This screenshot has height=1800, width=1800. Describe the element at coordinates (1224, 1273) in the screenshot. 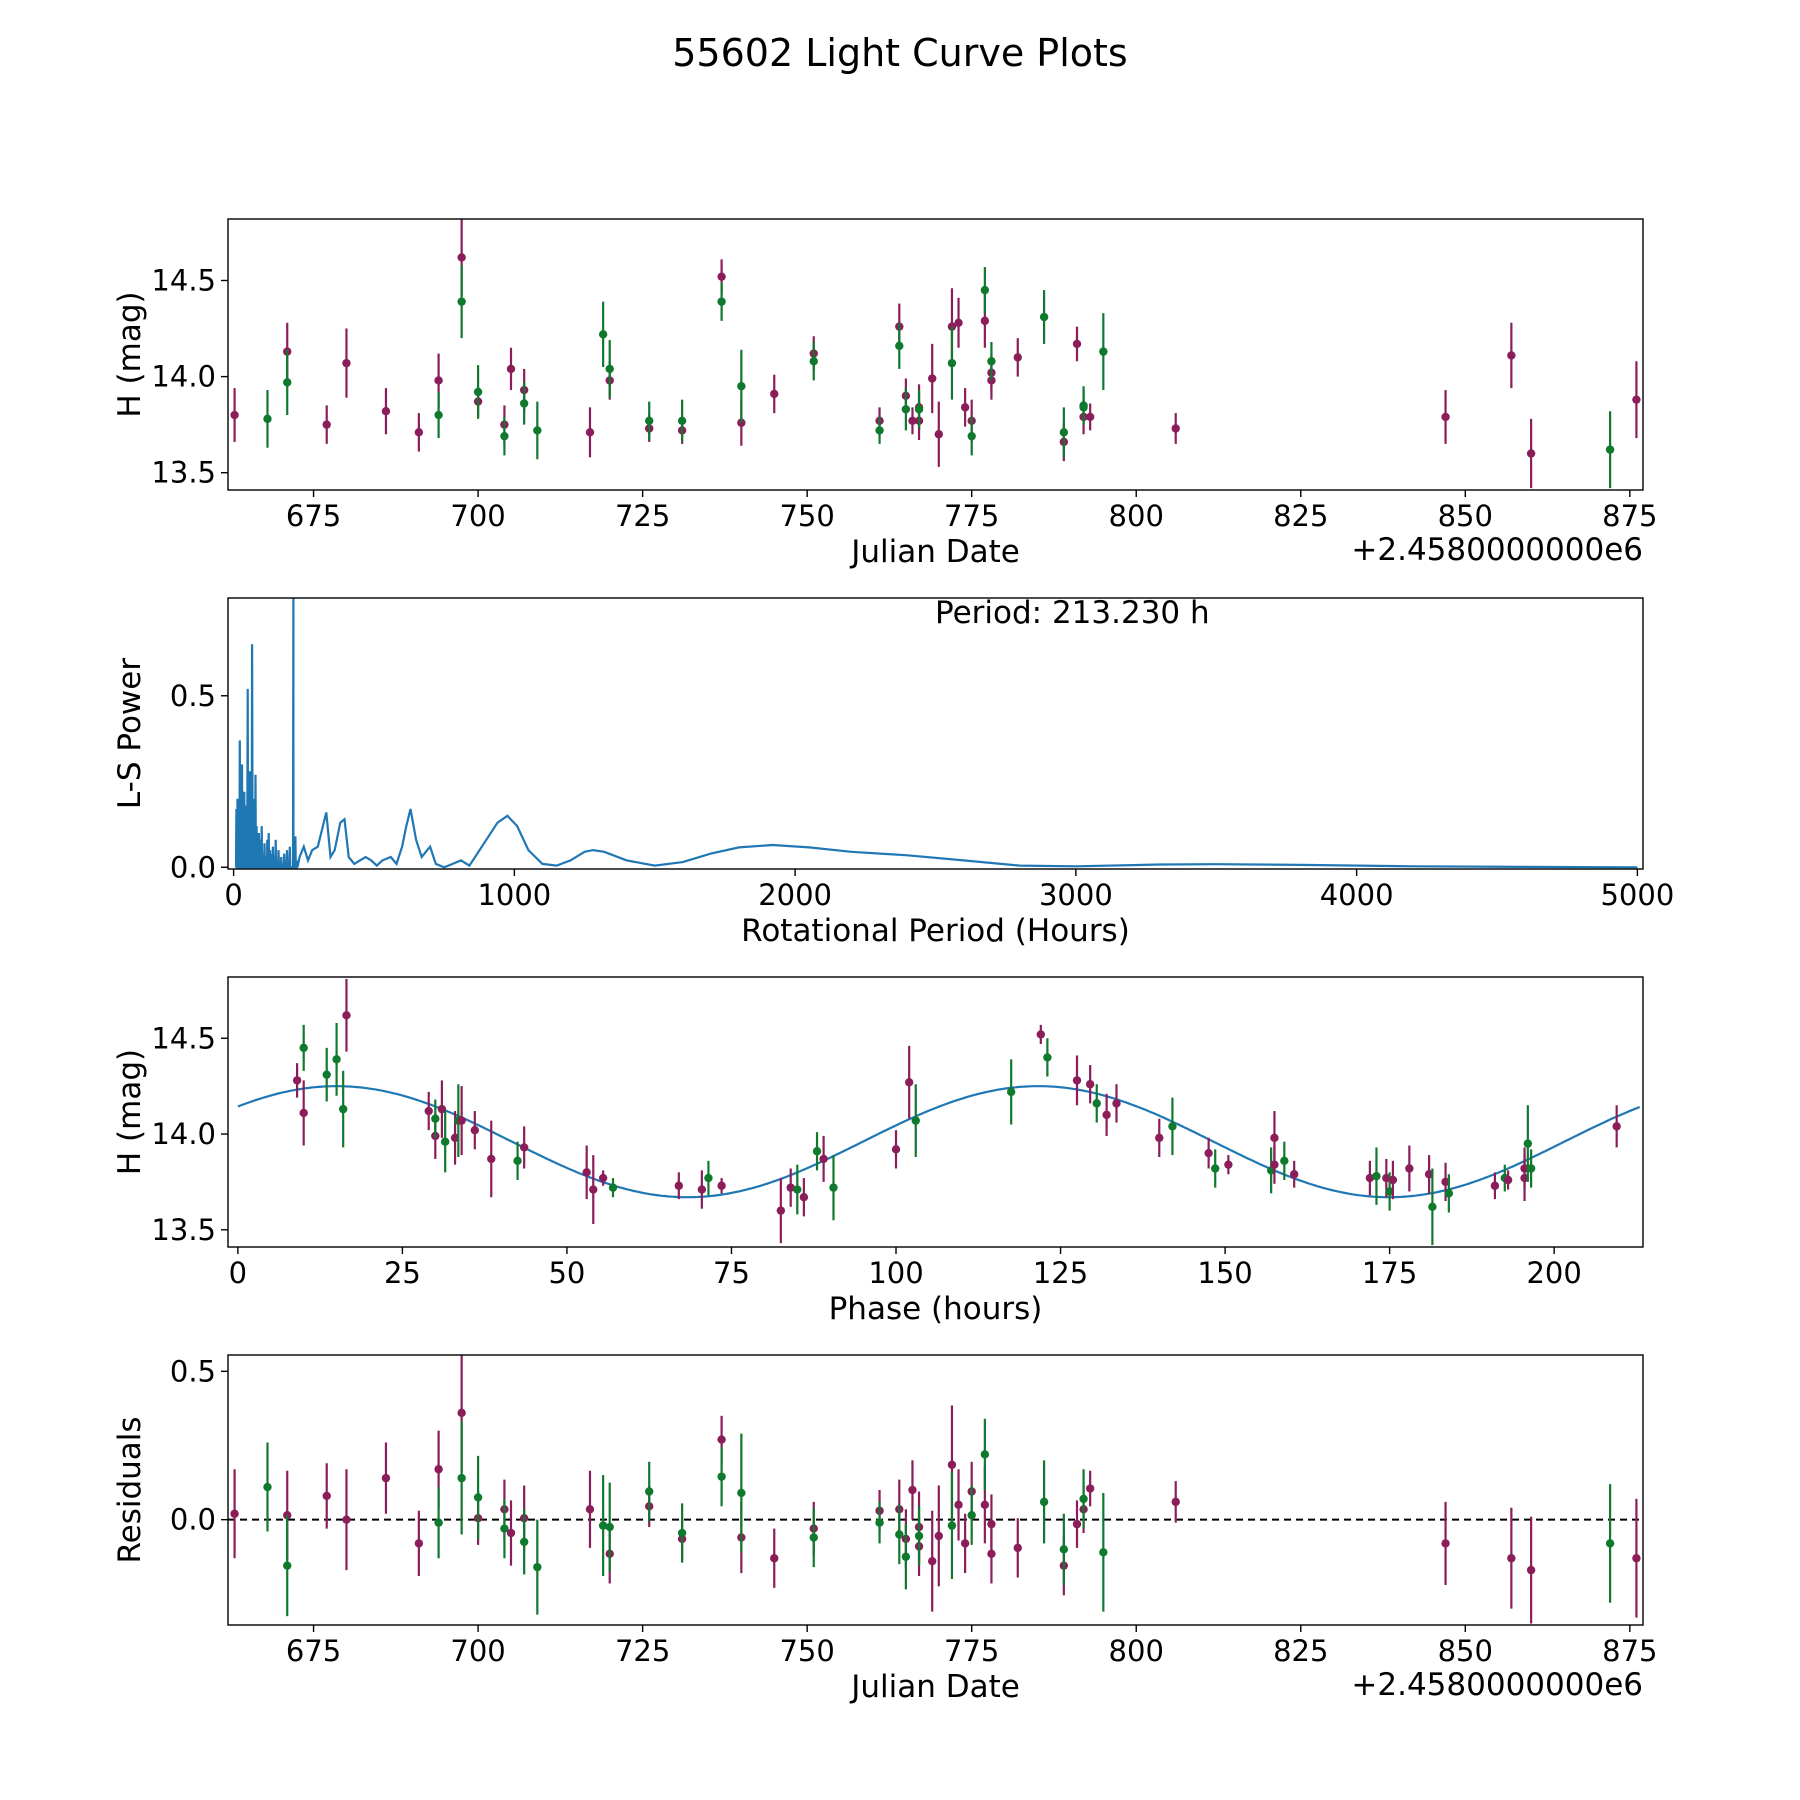

I see `phased-x-tick-label: 150` at that location.